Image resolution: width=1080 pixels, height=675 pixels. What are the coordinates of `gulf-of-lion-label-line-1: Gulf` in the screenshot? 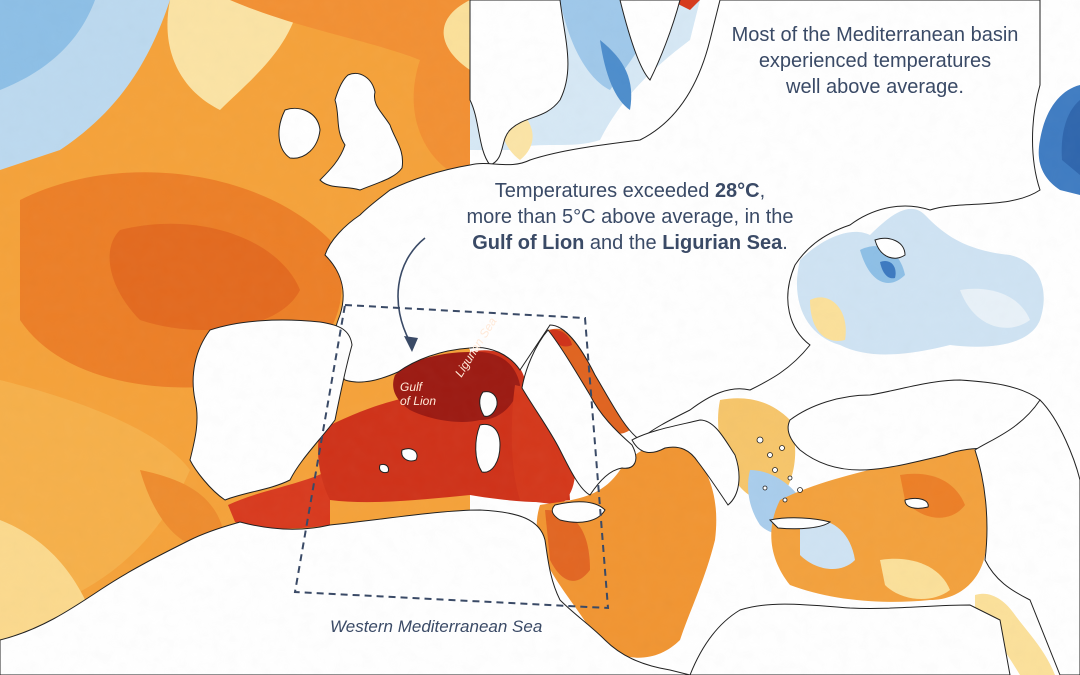 It's located at (411, 387).